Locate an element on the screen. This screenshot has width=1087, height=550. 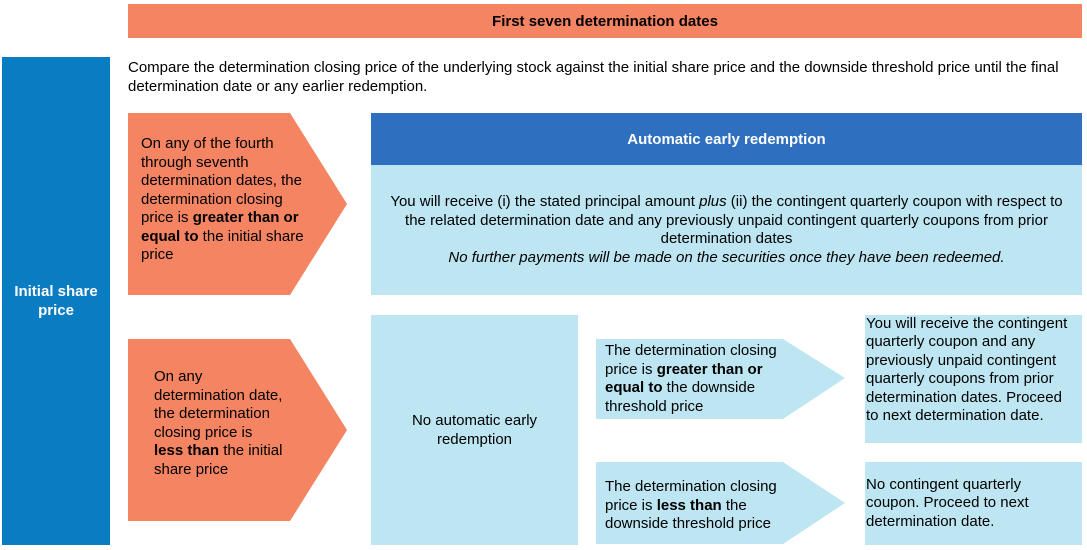
initial-share-price-bar: Initial share price is located at coordinates (56, 301).